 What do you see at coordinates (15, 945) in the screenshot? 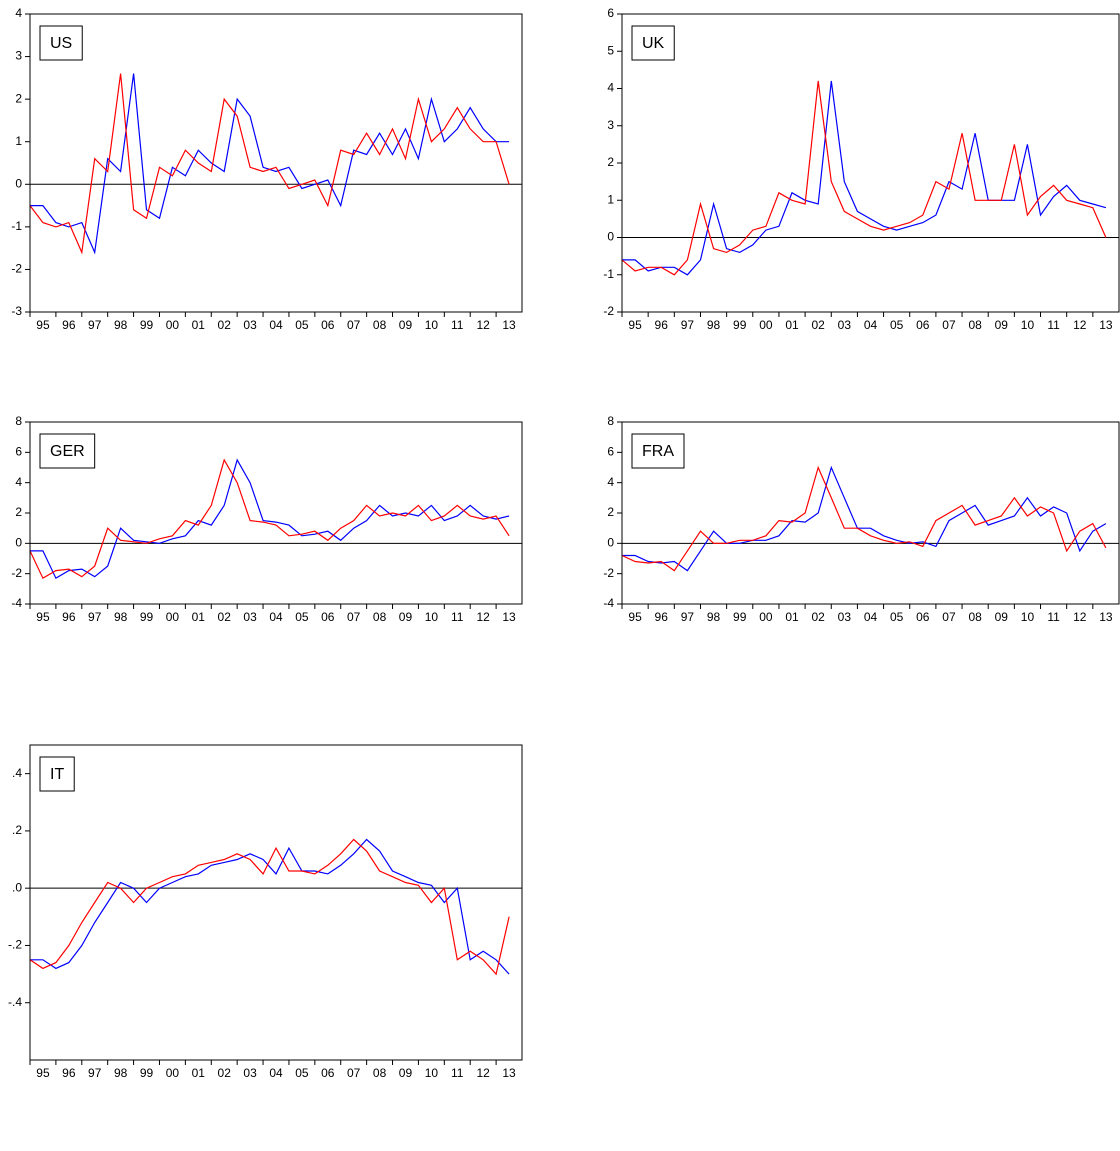
I see `y-tick-label: -.2` at bounding box center [15, 945].